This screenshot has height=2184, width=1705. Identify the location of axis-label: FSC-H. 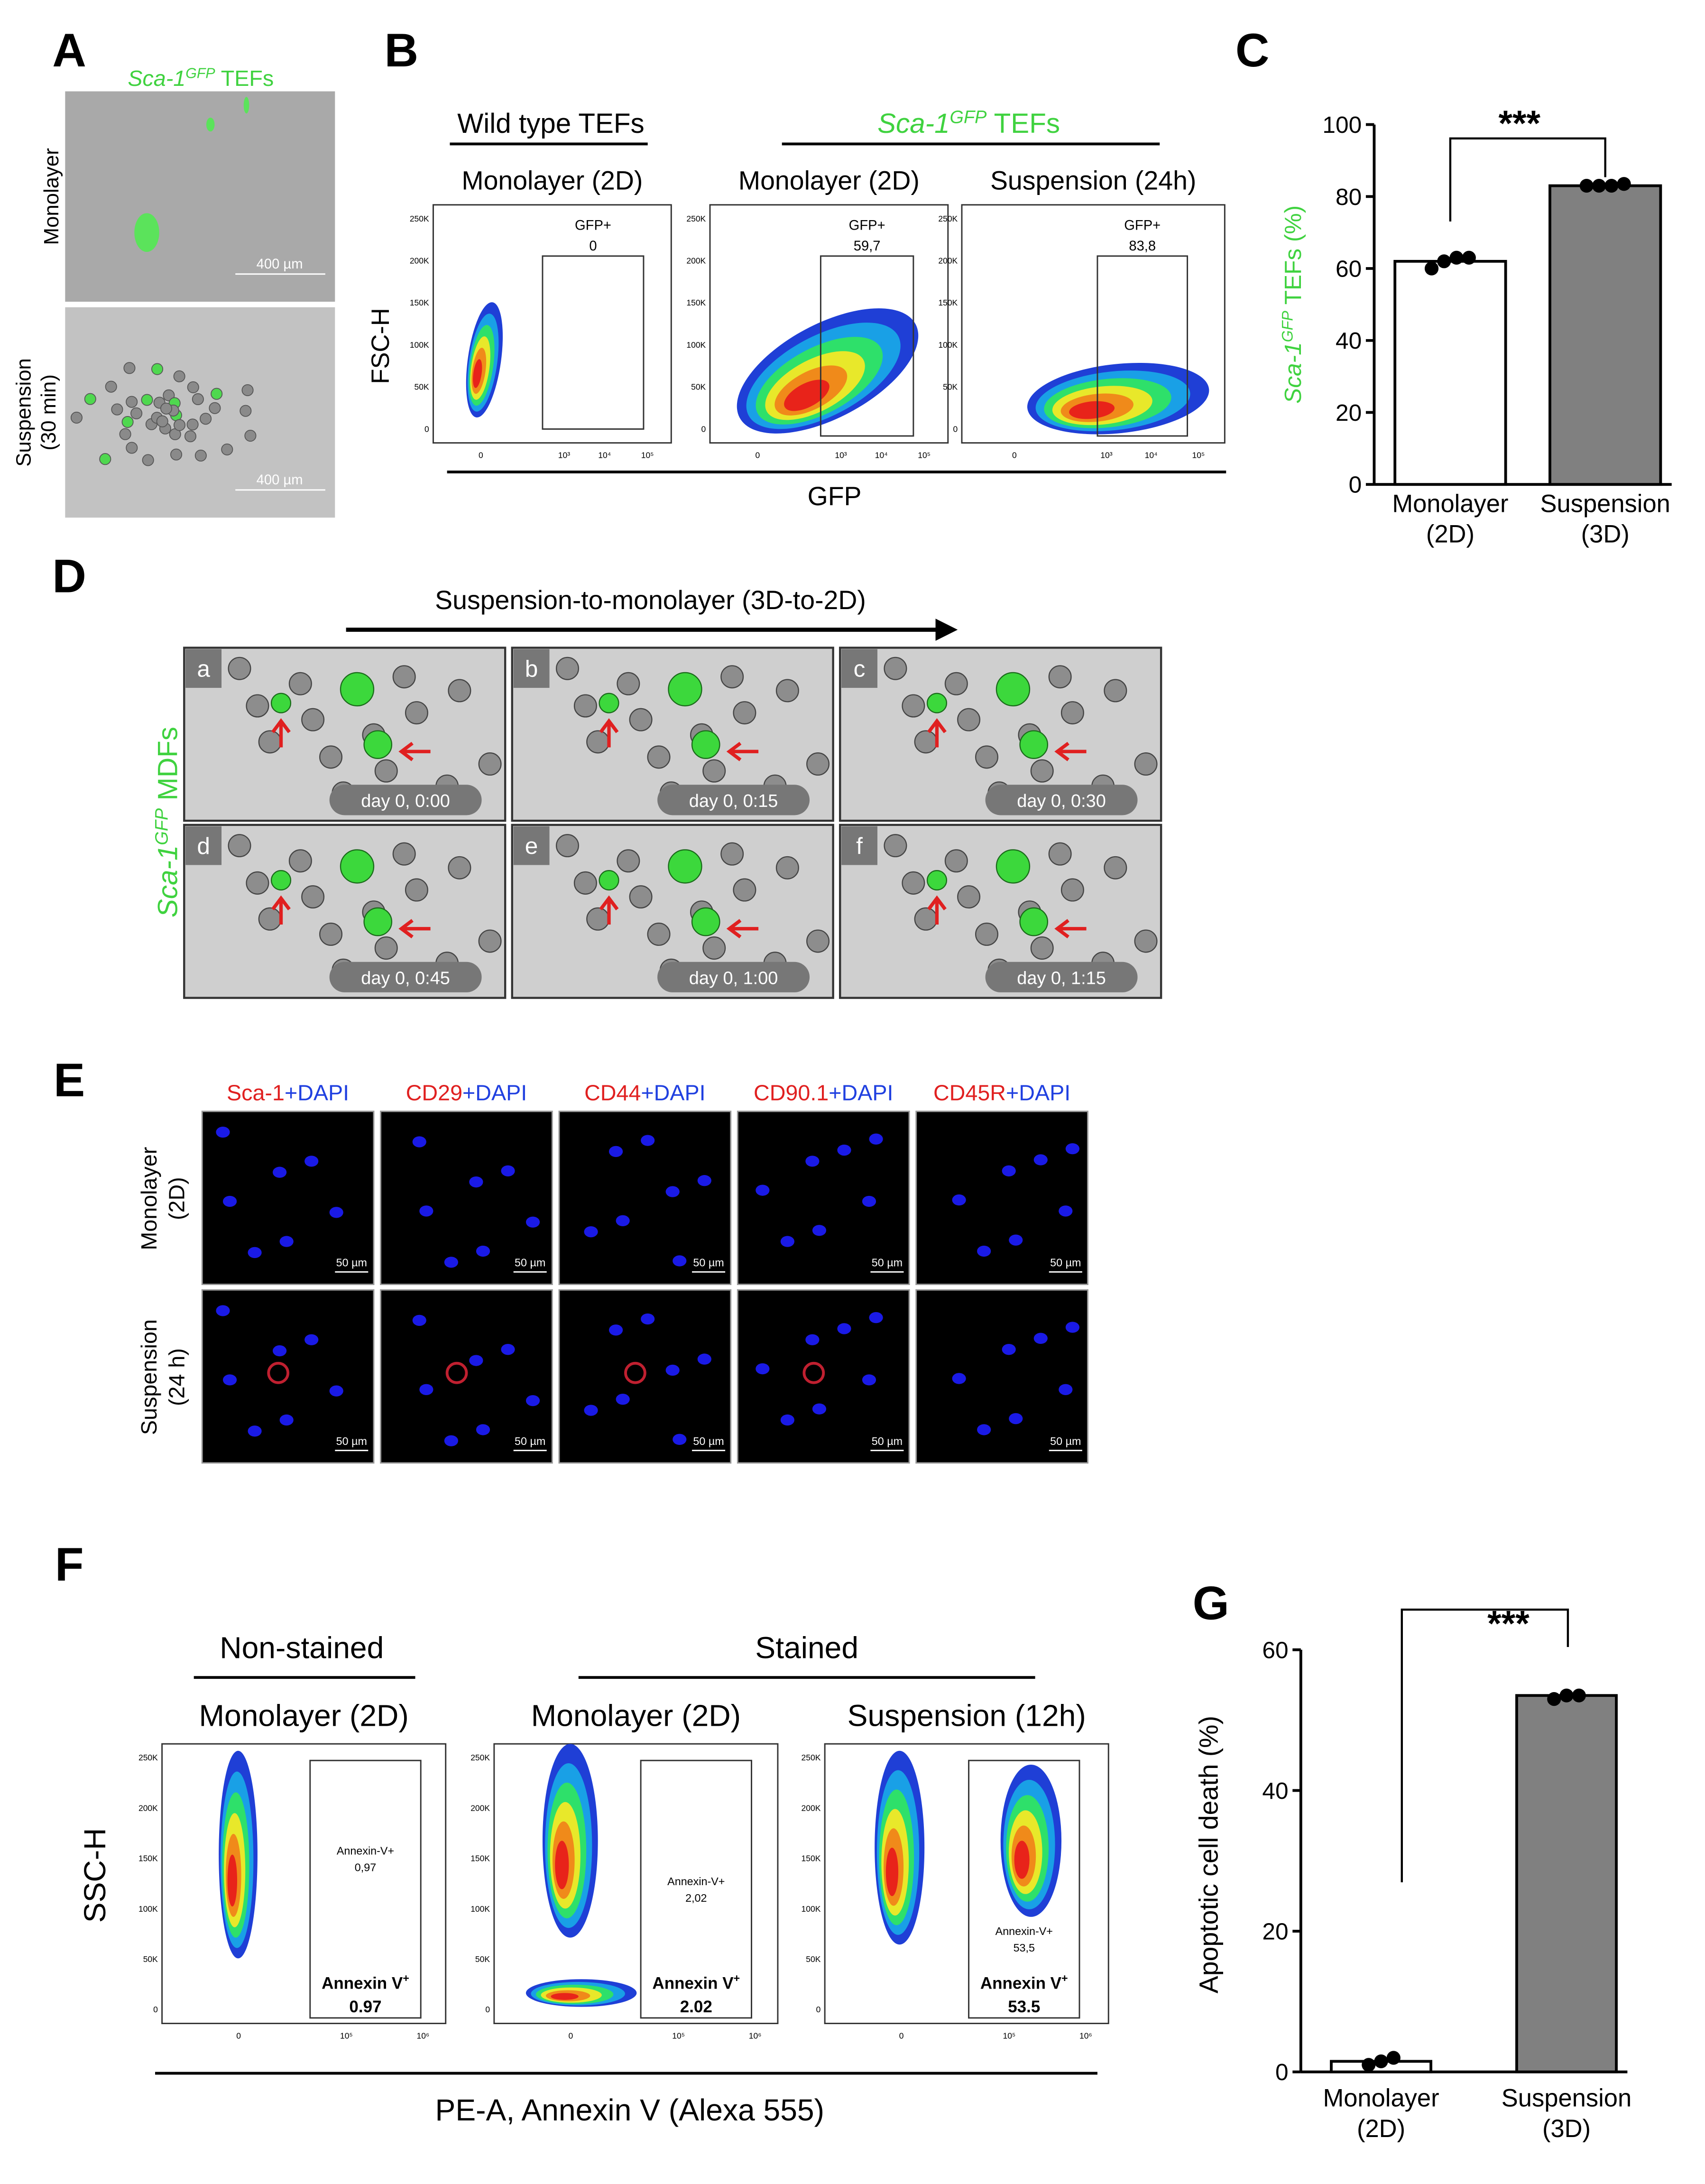
(381, 346).